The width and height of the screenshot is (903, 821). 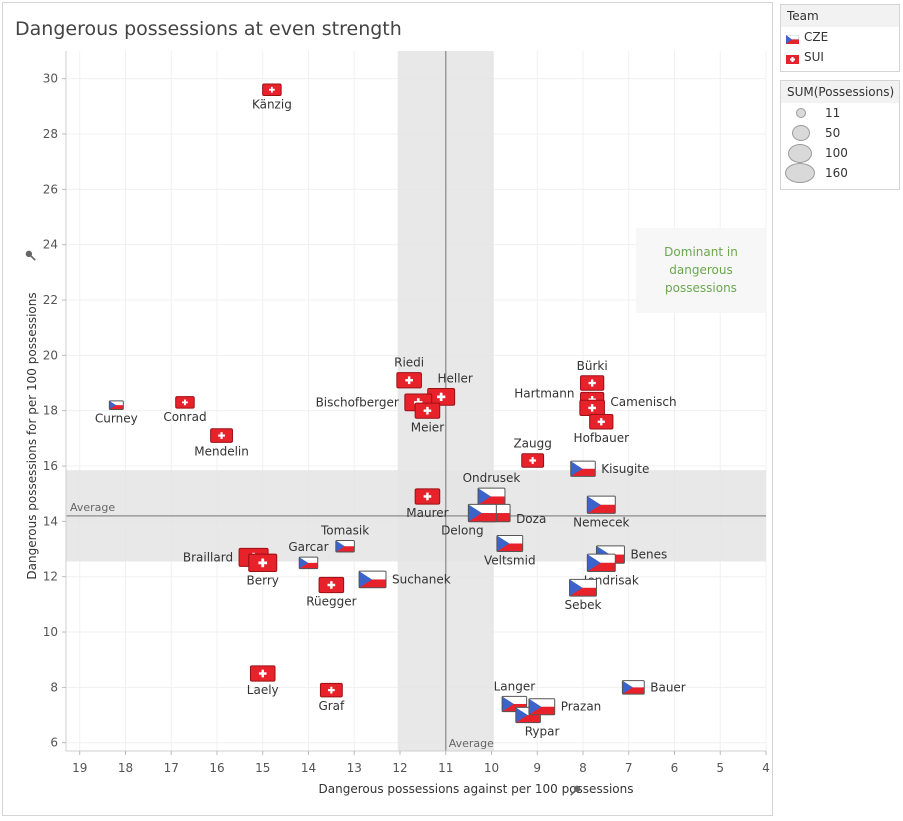 I want to click on point-label: Suchanek, so click(x=421, y=579).